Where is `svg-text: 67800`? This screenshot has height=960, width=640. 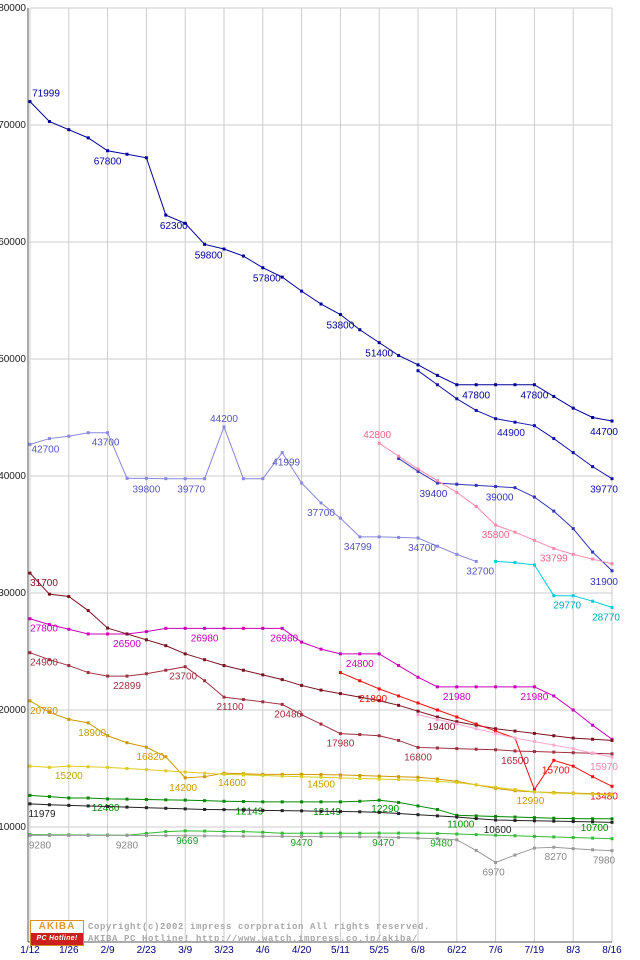
svg-text: 67800 is located at coordinates (108, 162).